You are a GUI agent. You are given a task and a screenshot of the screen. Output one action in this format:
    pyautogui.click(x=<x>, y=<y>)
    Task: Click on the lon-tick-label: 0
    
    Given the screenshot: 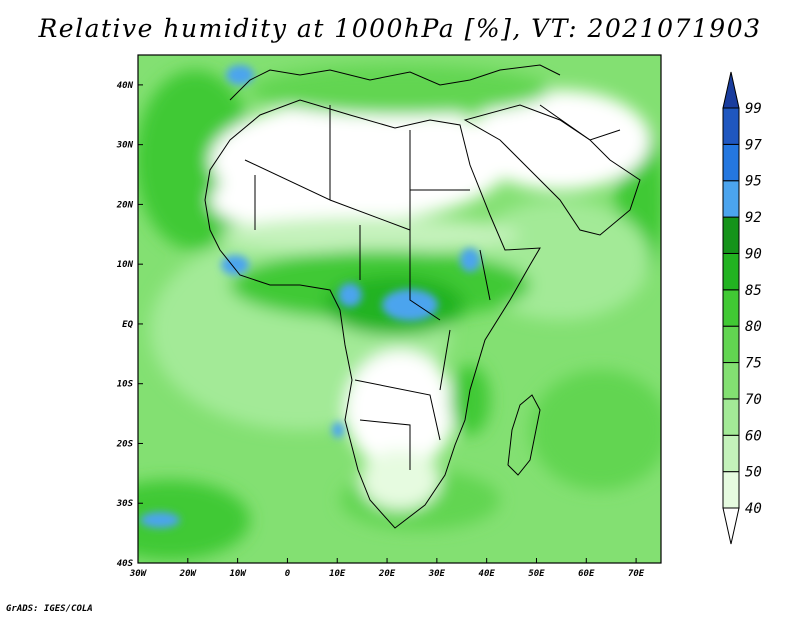 What is the action you would take?
    pyautogui.click(x=288, y=574)
    